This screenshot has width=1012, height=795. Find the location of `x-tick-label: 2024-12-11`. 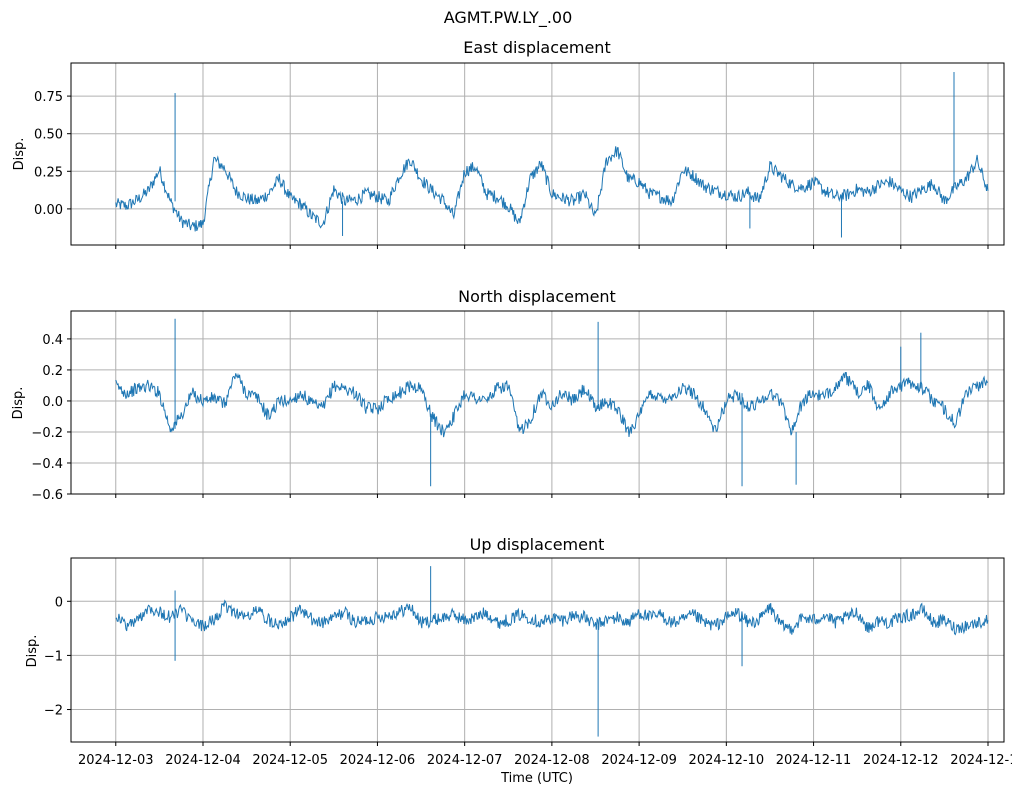

x-tick-label: 2024-12-11 is located at coordinates (814, 760).